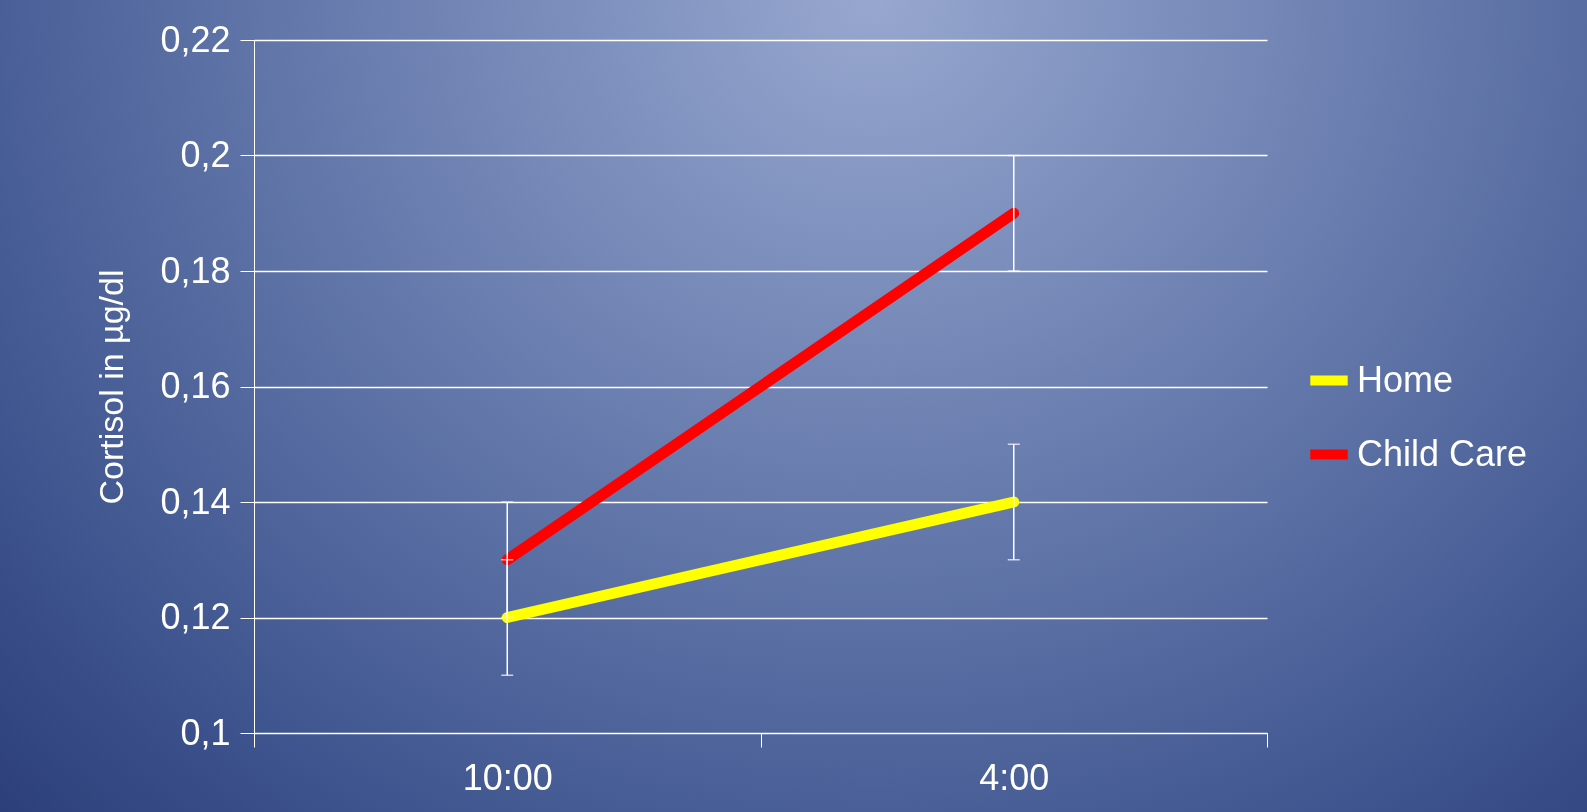  Describe the element at coordinates (195, 501) in the screenshot. I see `y-tick-label: 0,14` at that location.